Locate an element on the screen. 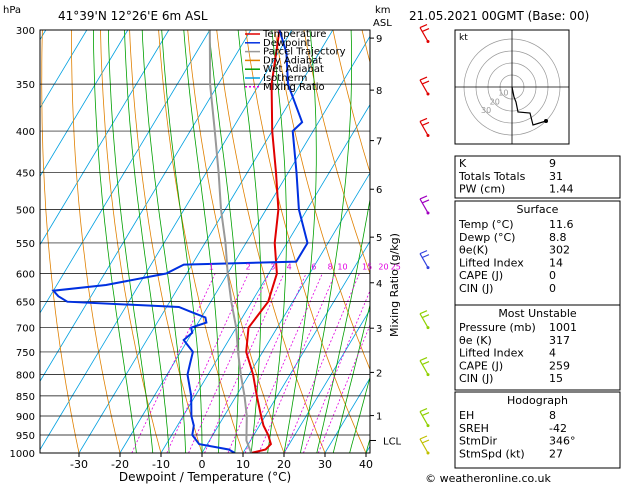  table-value: 9 is located at coordinates (552, 163).